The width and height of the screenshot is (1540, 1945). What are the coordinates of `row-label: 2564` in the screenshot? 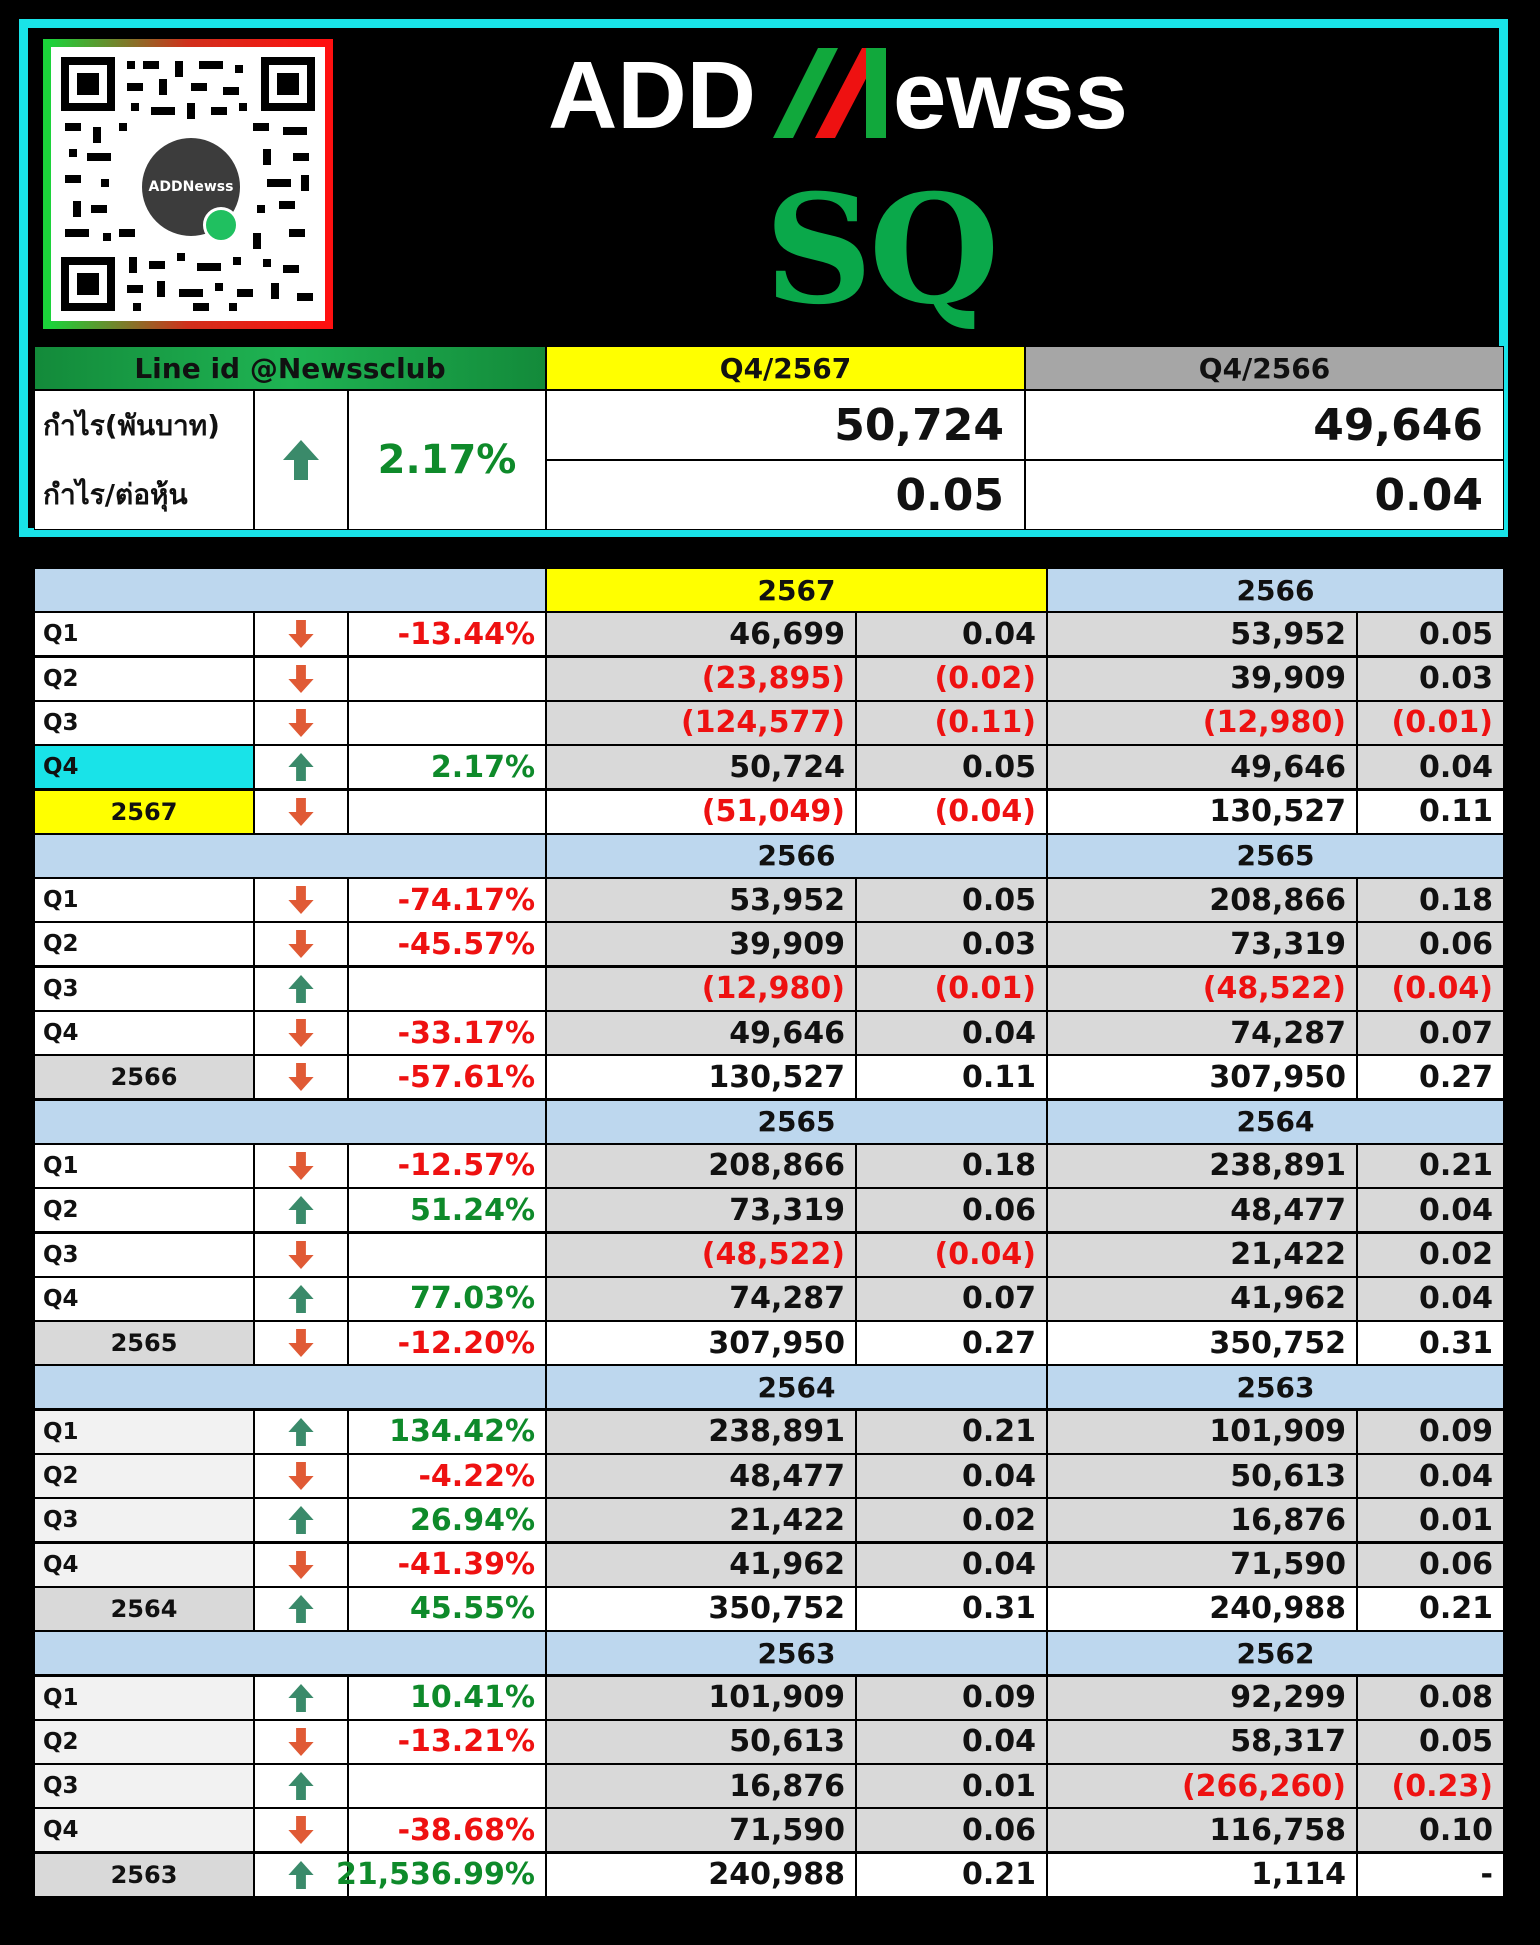 It's located at (144, 1608).